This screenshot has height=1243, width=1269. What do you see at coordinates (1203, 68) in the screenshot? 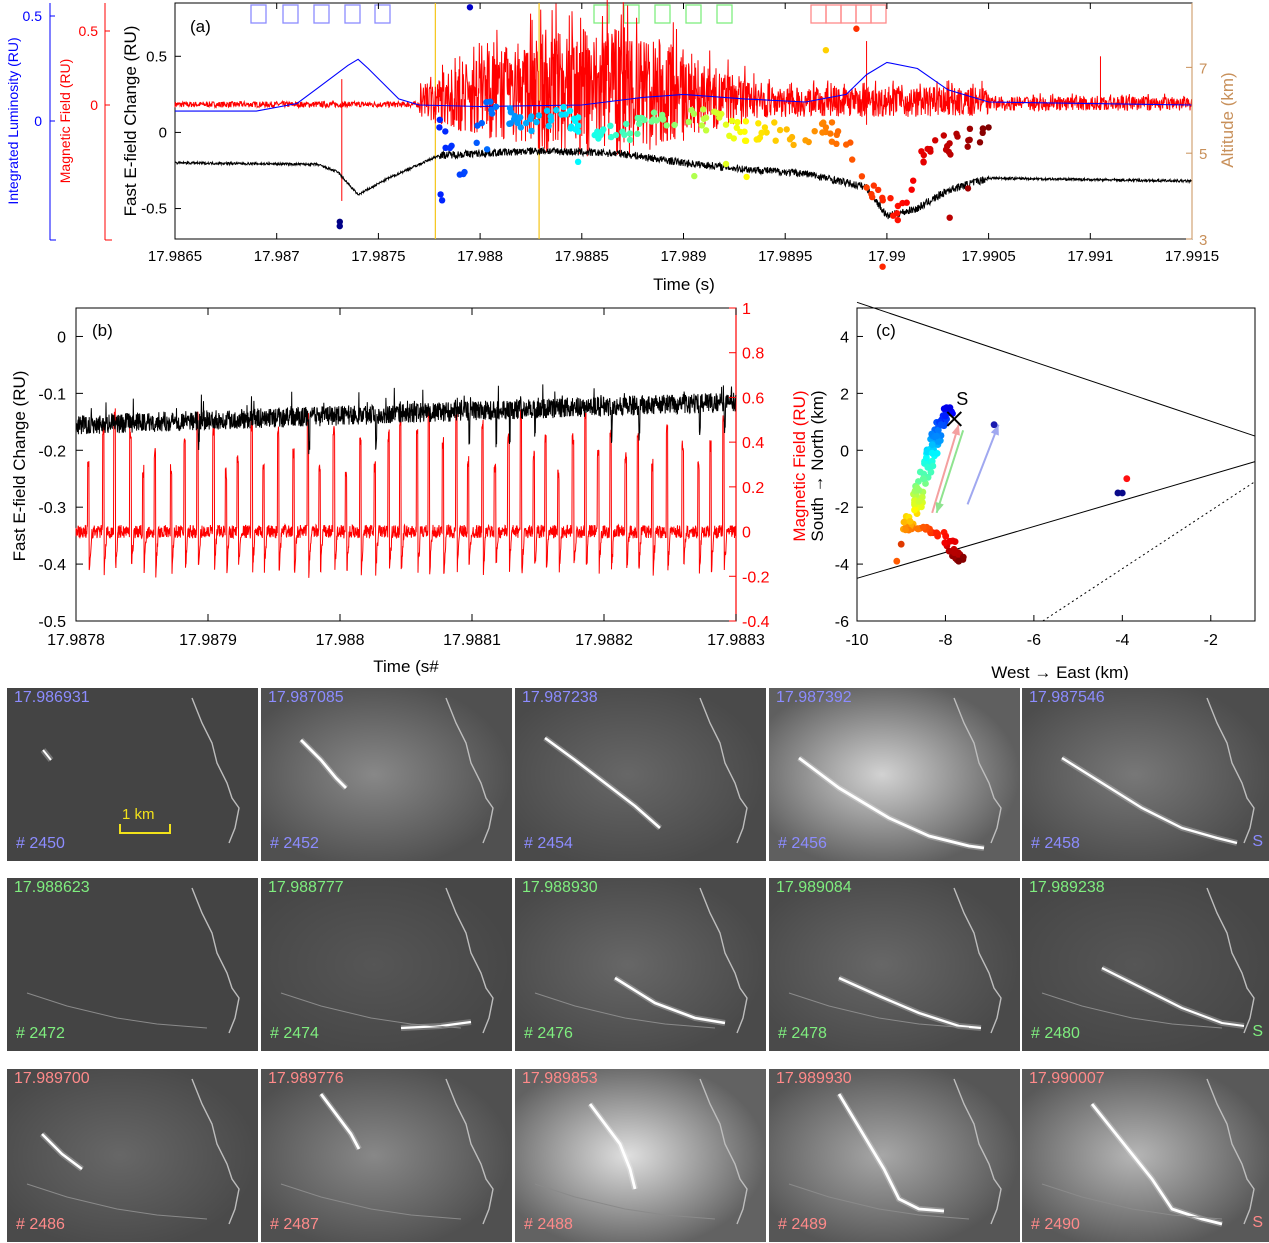
I see `alt-tick-label: 7` at bounding box center [1203, 68].